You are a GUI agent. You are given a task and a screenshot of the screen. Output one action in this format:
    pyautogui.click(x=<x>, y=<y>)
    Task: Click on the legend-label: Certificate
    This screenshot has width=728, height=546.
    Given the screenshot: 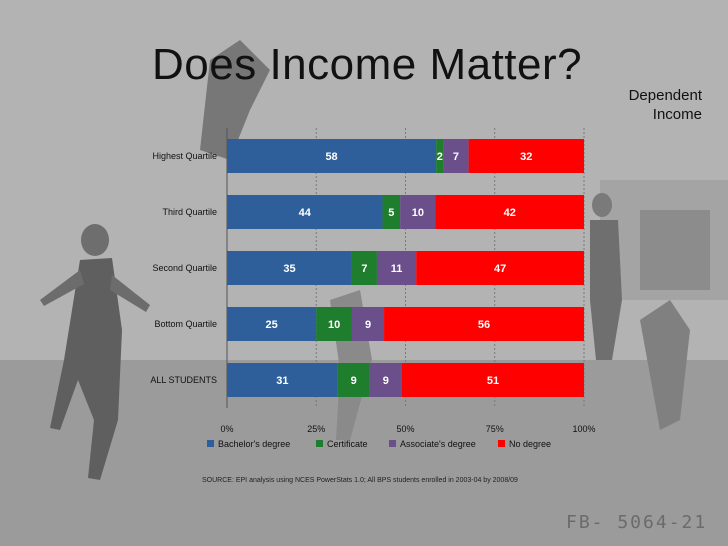 What is the action you would take?
    pyautogui.click(x=347, y=444)
    